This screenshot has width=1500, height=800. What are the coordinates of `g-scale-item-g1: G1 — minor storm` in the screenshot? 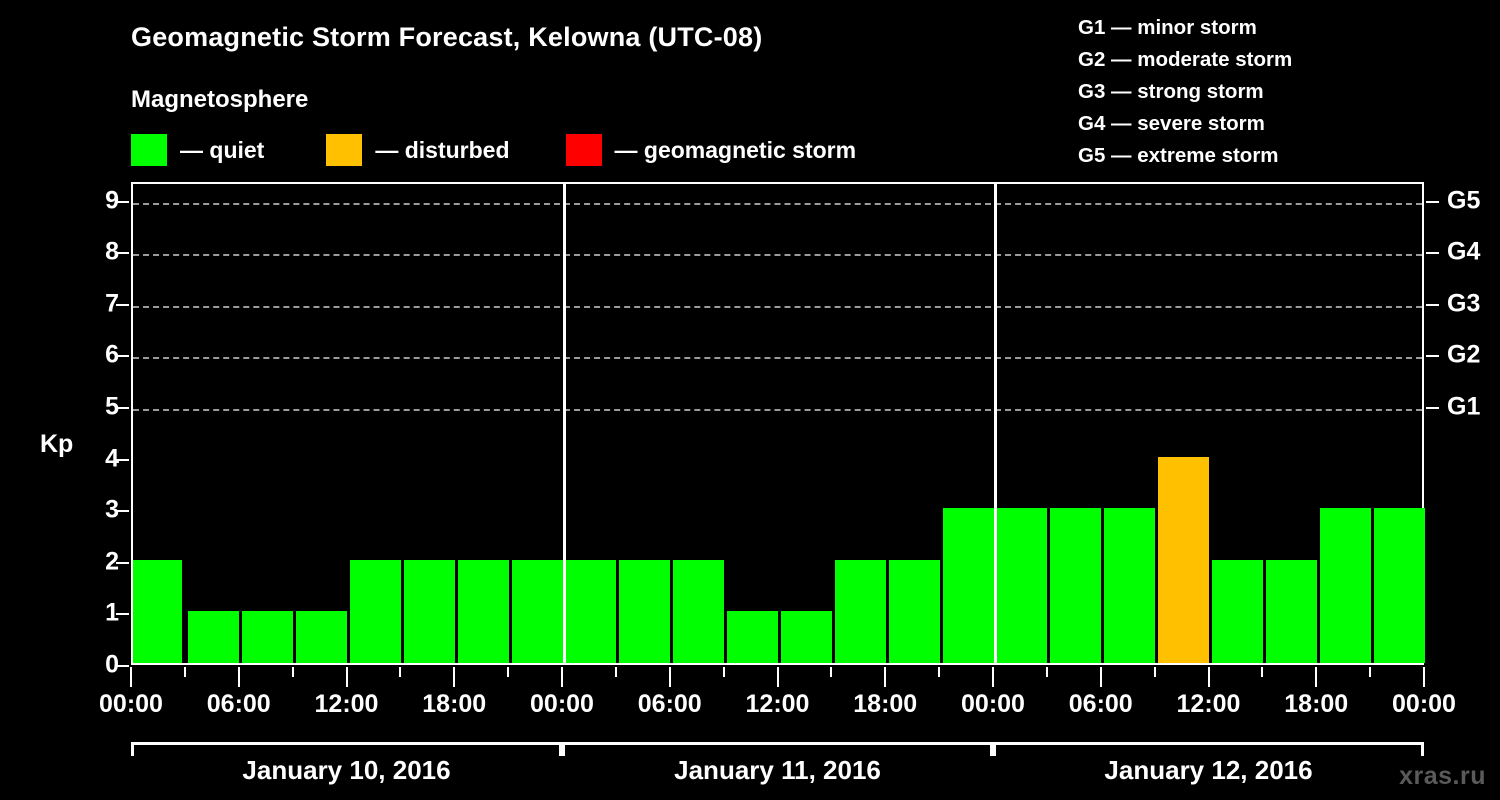 It's located at (1167, 27).